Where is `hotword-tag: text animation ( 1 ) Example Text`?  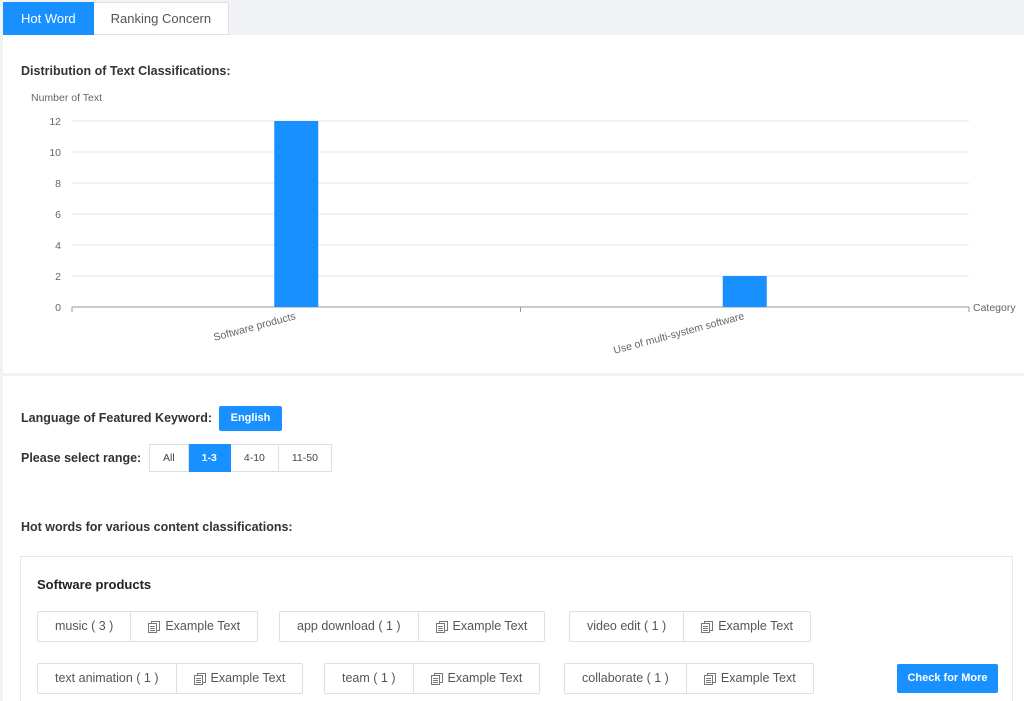 hotword-tag: text animation ( 1 ) Example Text is located at coordinates (170, 678).